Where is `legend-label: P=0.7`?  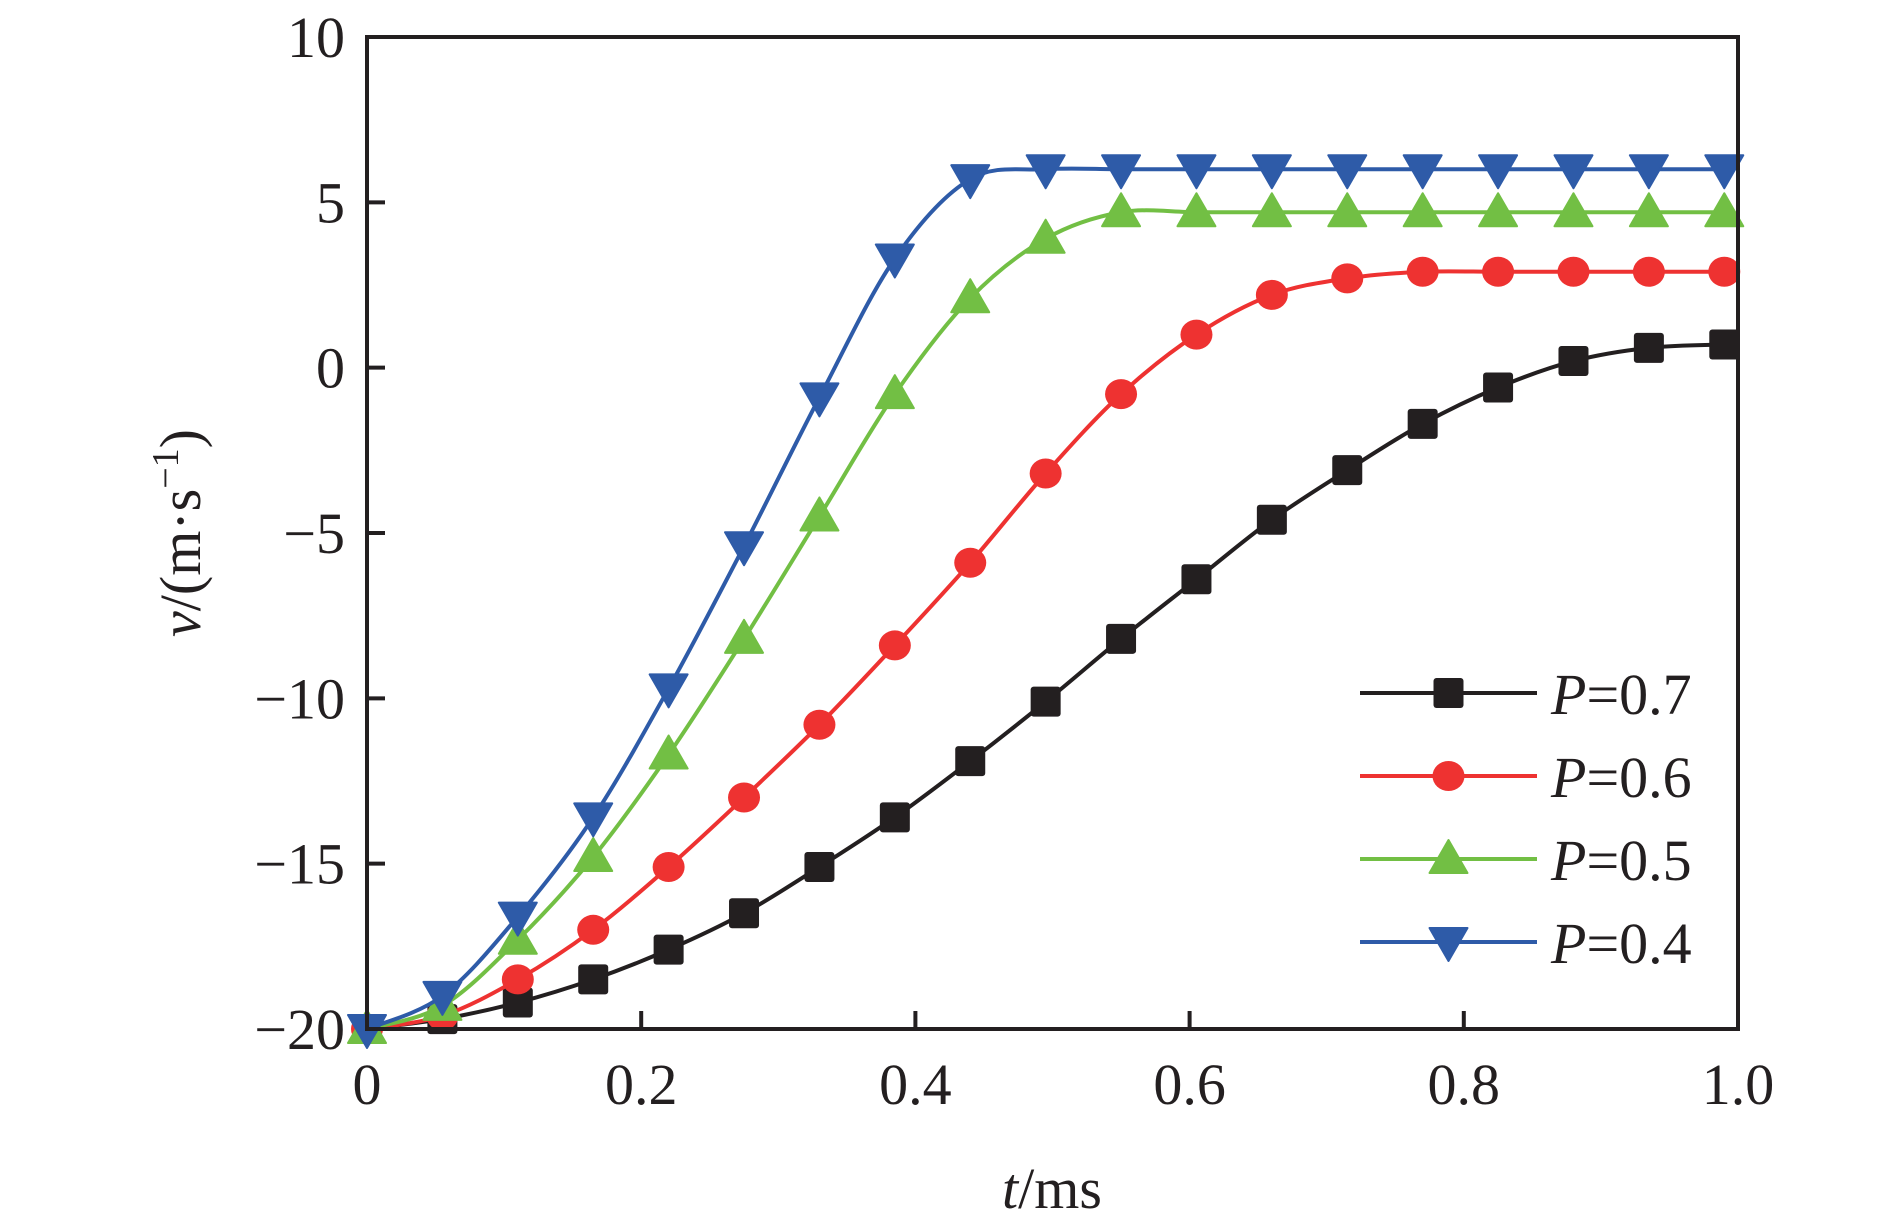 legend-label: P=0.7 is located at coordinates (1621, 694).